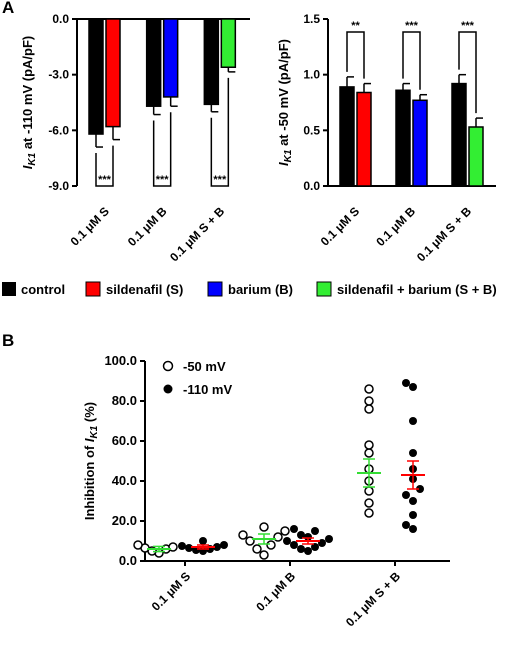  I want to click on legend-swatch-control, so click(9, 289).